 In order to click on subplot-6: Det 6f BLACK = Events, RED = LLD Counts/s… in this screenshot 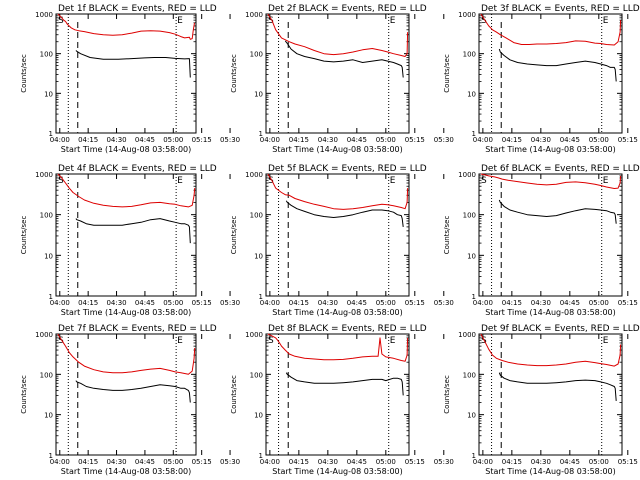, I will do `click(541, 240)`.